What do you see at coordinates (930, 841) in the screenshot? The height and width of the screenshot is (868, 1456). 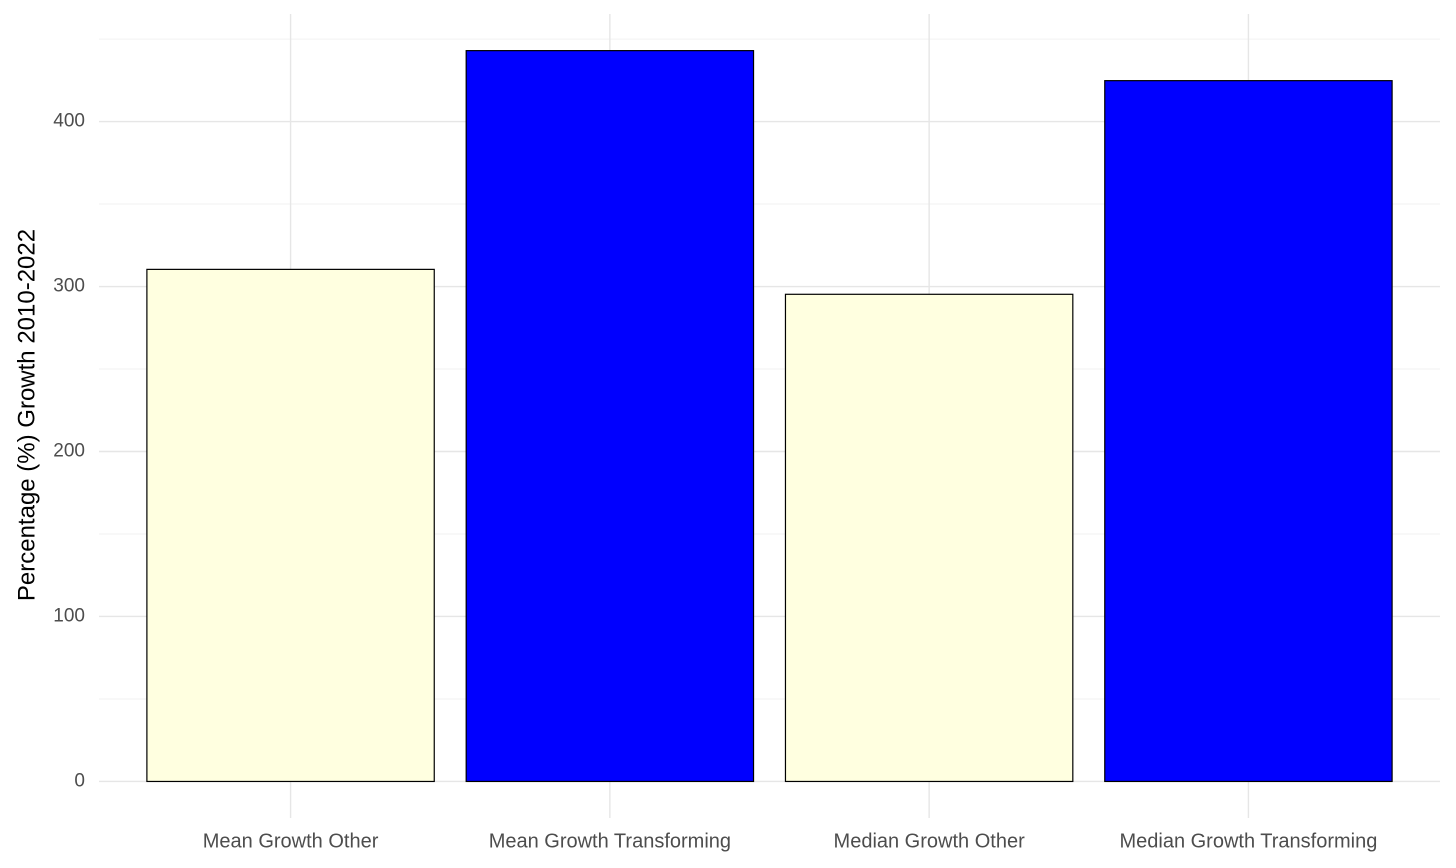 I see `x-tick-label: Median Growth Other` at bounding box center [930, 841].